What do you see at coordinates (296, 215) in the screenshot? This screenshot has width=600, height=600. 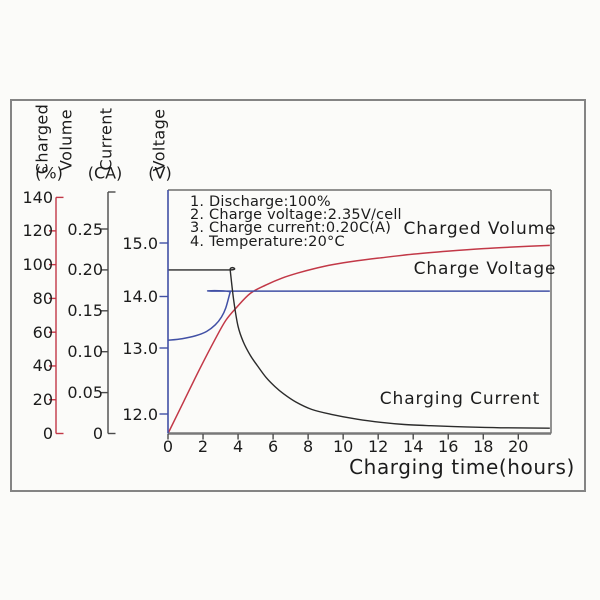 I see `note-line-voltage: 2. Charge voltage:2.35V/cell` at bounding box center [296, 215].